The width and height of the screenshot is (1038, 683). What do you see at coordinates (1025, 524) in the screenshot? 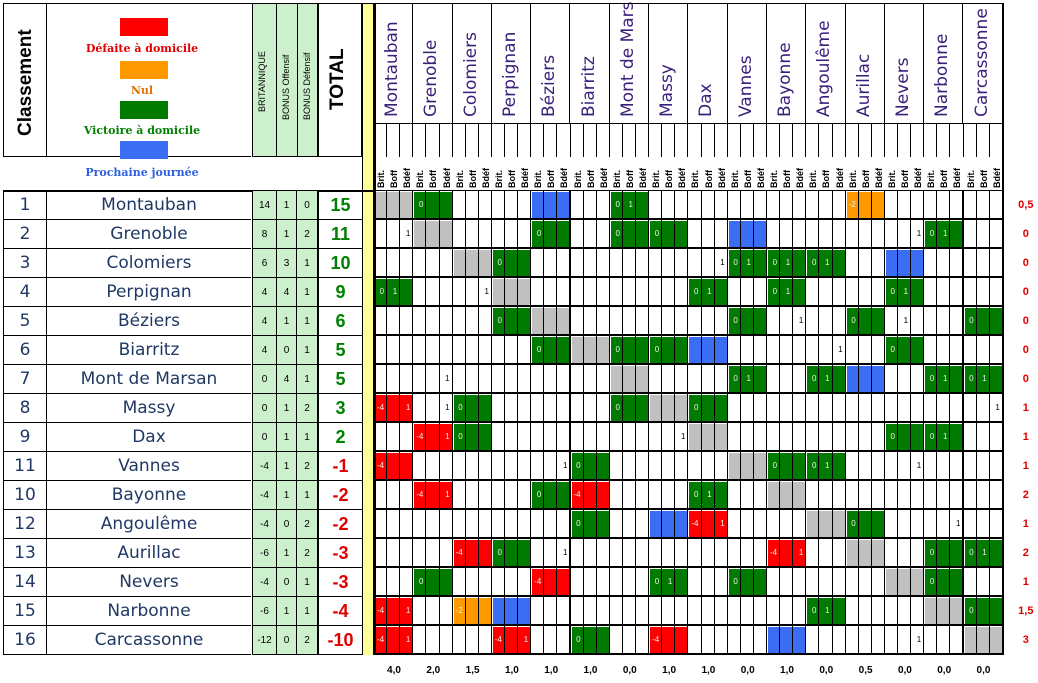
I see `points-extra: 1` at bounding box center [1025, 524].